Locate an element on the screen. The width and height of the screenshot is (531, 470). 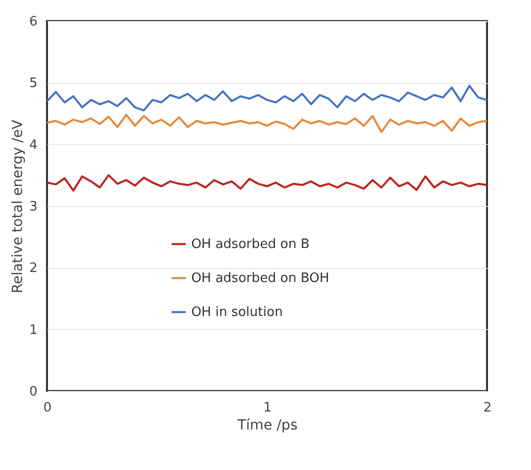
x-axis-title: Tíme /ps is located at coordinates (267, 426).